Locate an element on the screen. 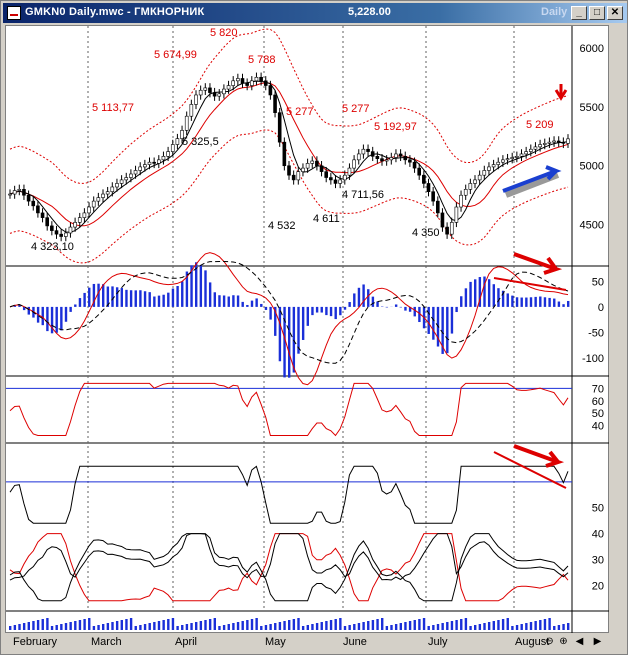  maximize-button: □ is located at coordinates (597, 13).